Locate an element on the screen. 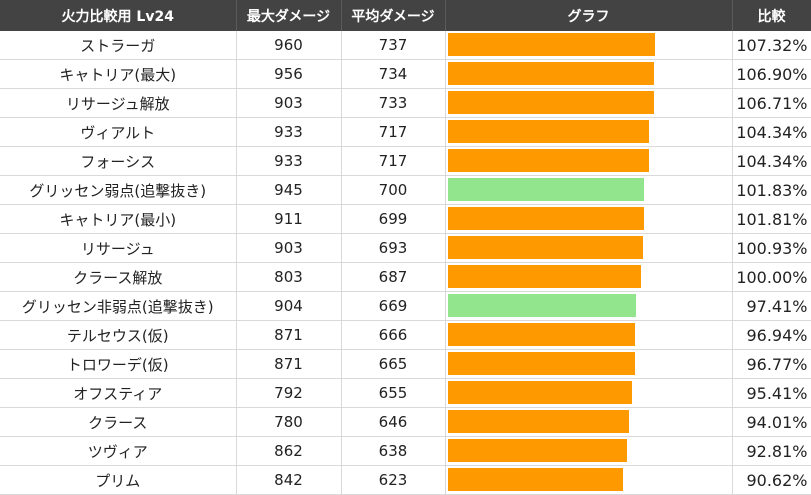  table-row: ツヴィア 862 638 92.81% is located at coordinates (405, 451).